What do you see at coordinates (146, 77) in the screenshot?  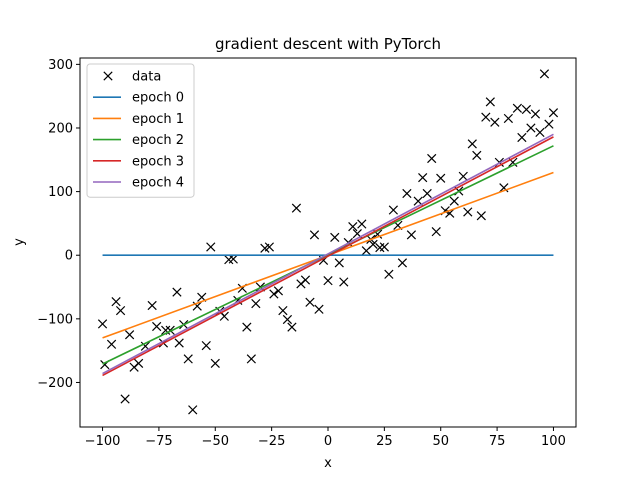 I see `legend-label: data` at bounding box center [146, 77].